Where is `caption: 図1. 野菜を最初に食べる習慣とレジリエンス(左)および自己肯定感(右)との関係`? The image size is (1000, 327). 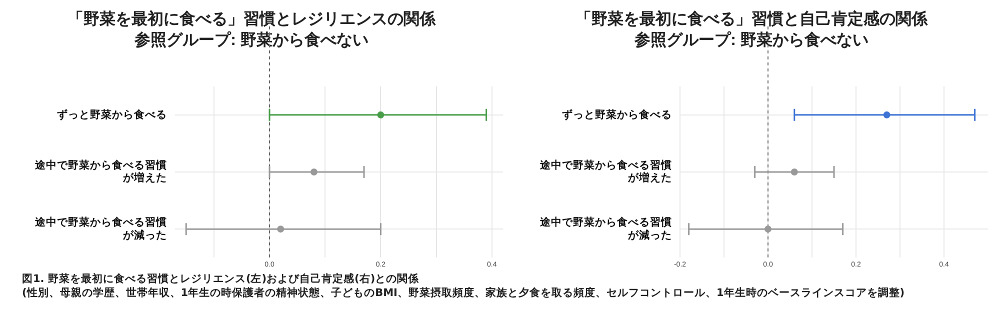 caption: 図1. 野菜を最初に食べる習慣とレジリエンス(左)および自己肯定感(右)との関係 is located at coordinates (221, 279).